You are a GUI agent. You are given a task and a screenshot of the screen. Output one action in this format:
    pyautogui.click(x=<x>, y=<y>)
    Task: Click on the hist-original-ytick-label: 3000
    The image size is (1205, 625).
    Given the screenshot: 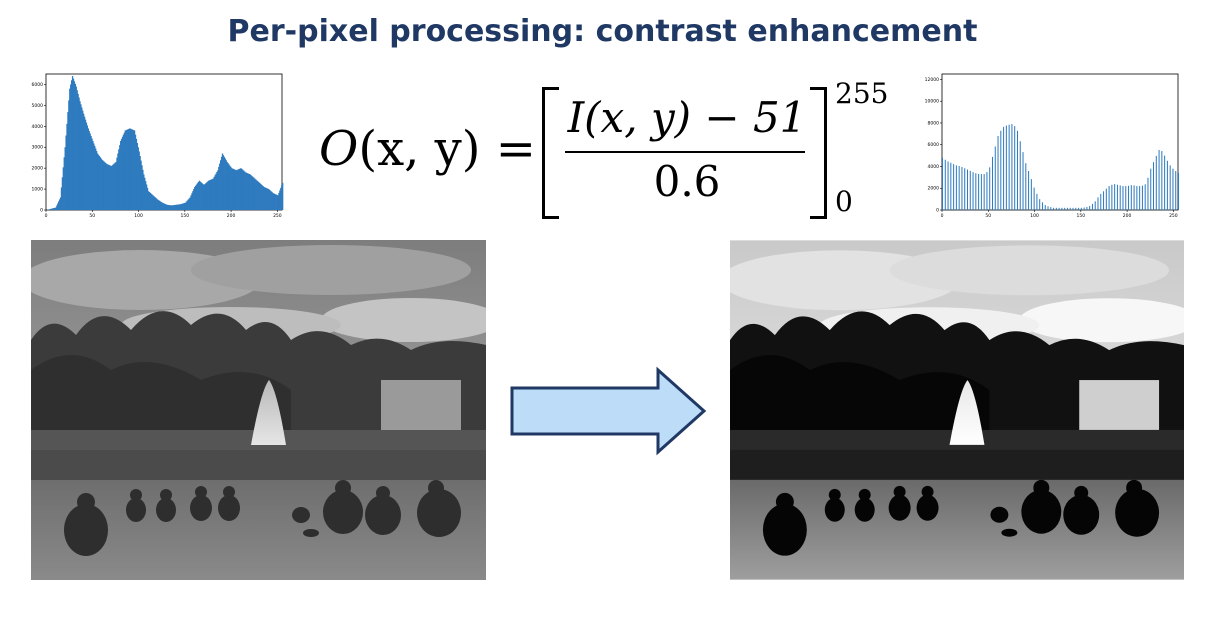 What is the action you would take?
    pyautogui.click(x=38, y=148)
    